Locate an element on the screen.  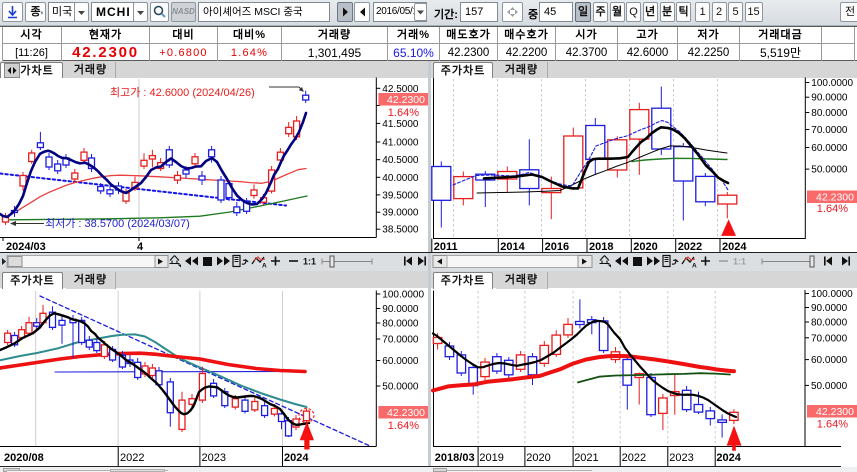
svg-text: 2018/03 is located at coordinates (455, 458).